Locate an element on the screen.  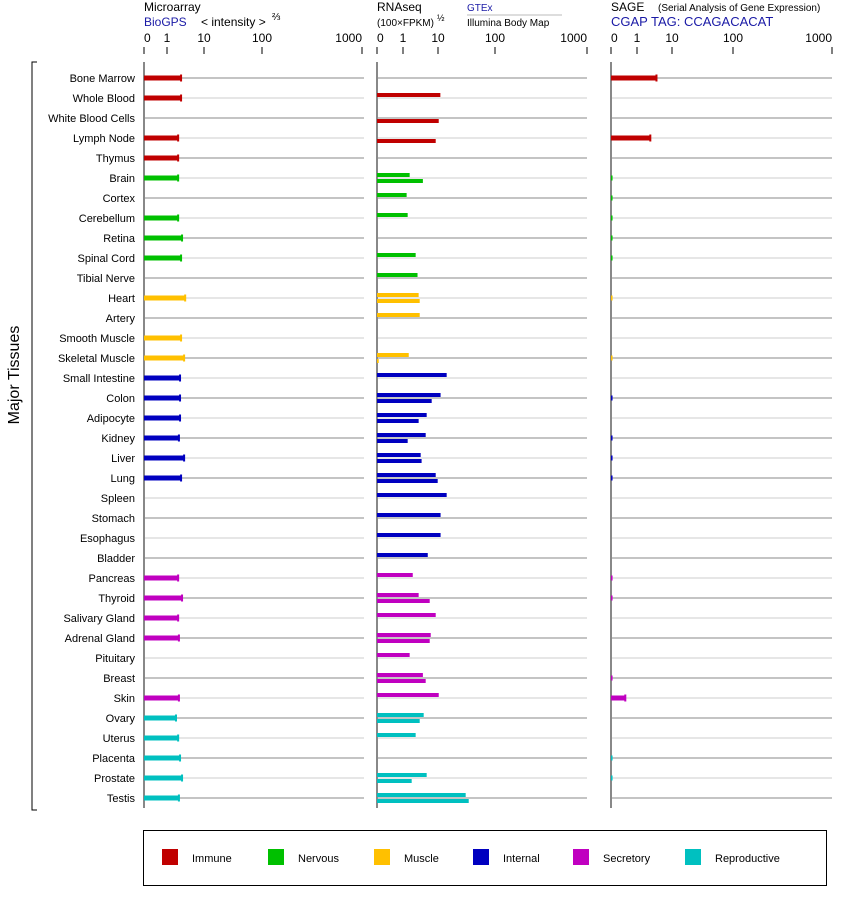
tissue-label: Thyroid is located at coordinates (116, 599).